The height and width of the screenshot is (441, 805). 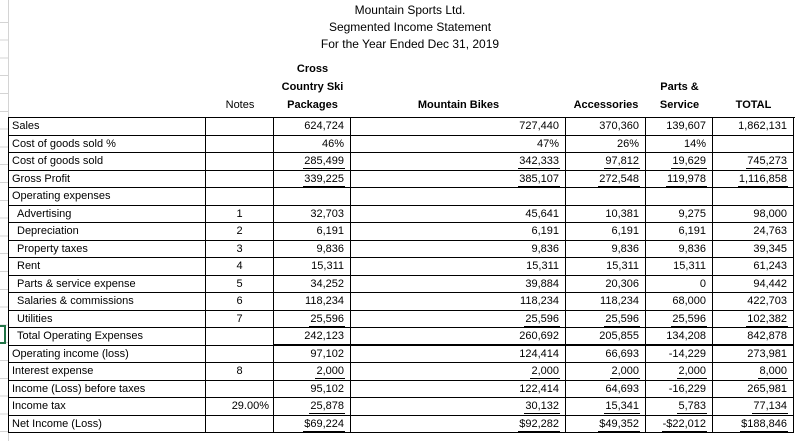 I want to click on value-cell: 26%, so click(x=606, y=144).